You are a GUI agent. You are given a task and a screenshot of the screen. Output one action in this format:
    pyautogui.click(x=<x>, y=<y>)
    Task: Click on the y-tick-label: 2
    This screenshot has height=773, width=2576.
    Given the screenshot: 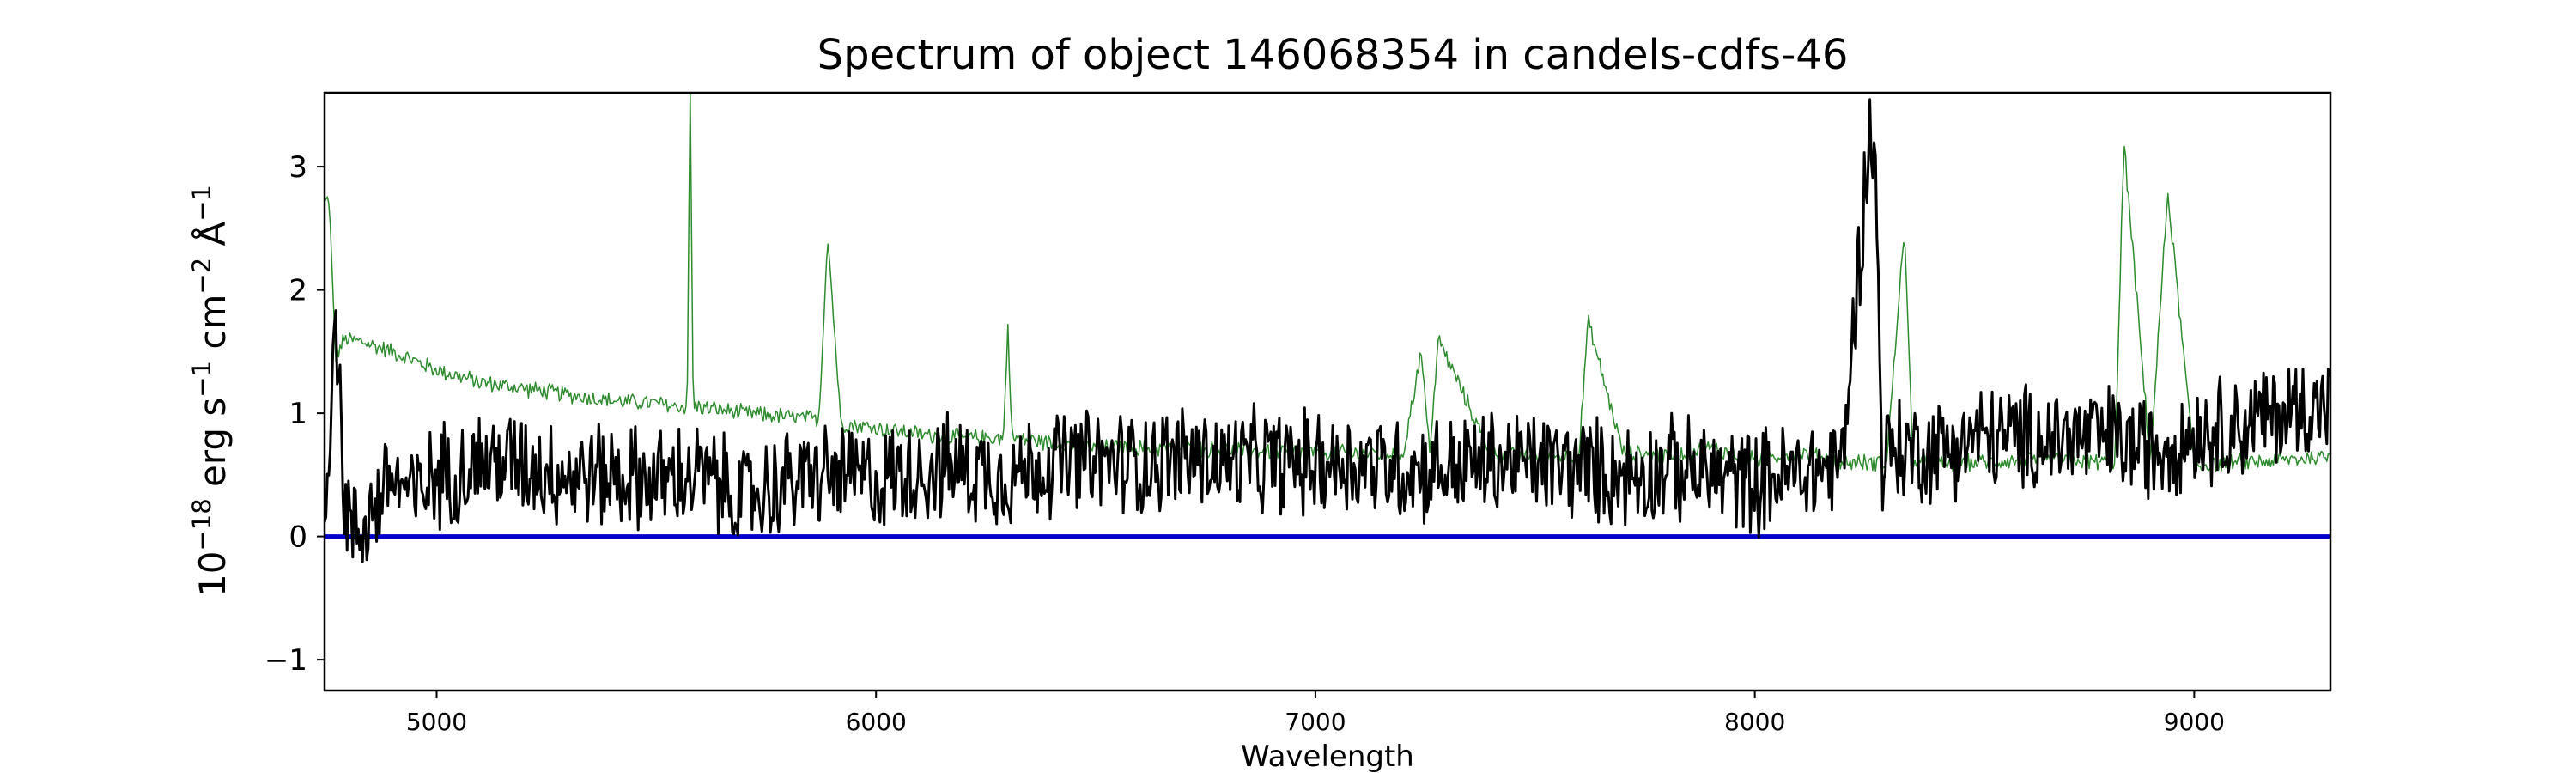 What is the action you would take?
    pyautogui.click(x=298, y=291)
    